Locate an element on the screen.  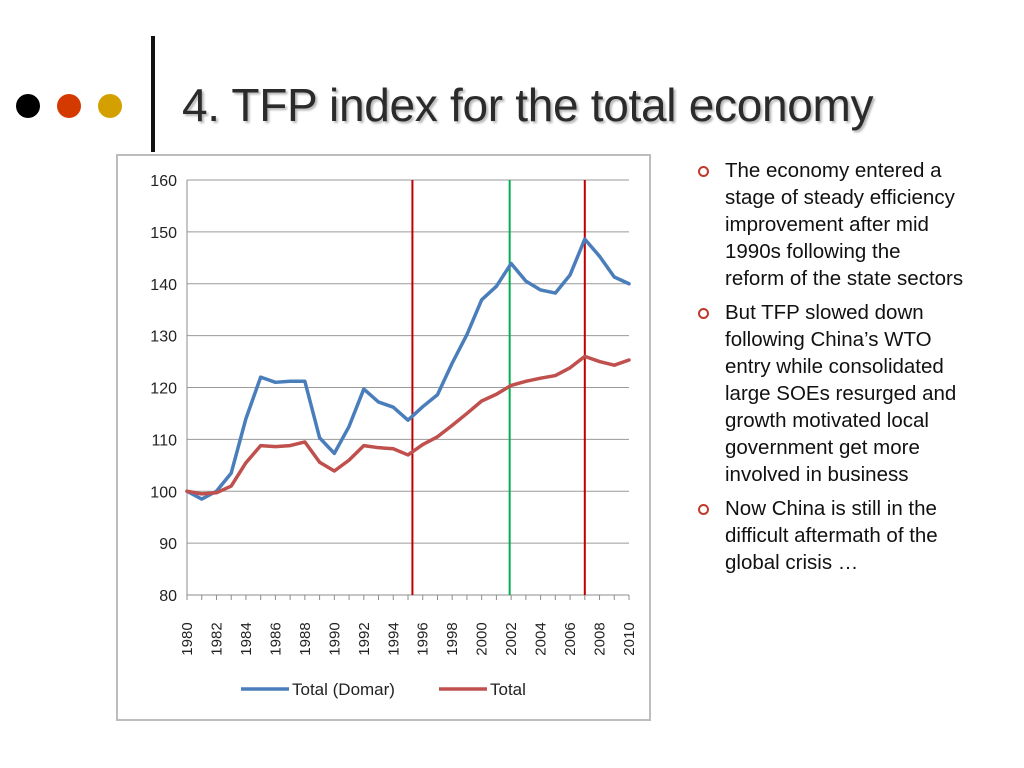
y-tick-label: 100 is located at coordinates (163, 492).